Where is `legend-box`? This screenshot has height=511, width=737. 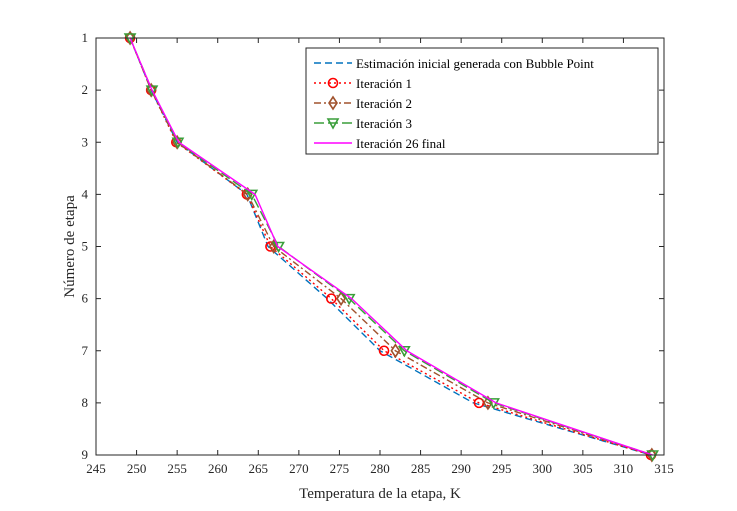 legend-box is located at coordinates (482, 101).